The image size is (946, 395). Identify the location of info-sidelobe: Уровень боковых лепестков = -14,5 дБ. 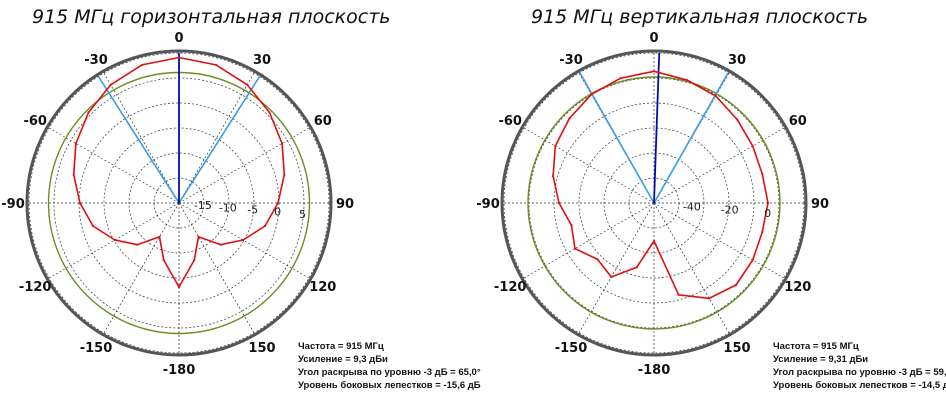
(859, 385).